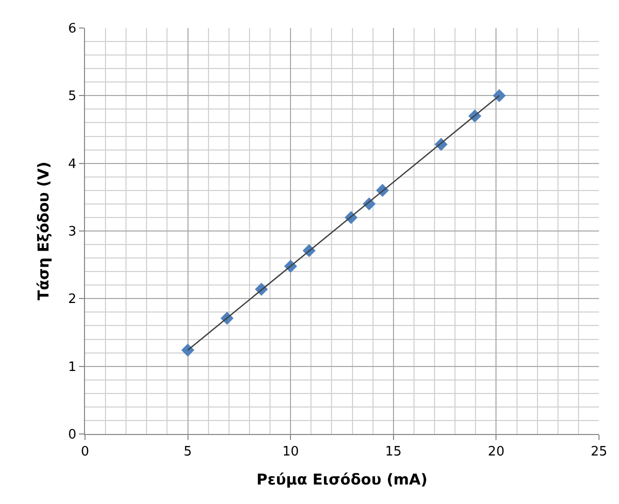  I want to click on y-axis-title: Τάση Εξόδου (V), so click(43, 231).